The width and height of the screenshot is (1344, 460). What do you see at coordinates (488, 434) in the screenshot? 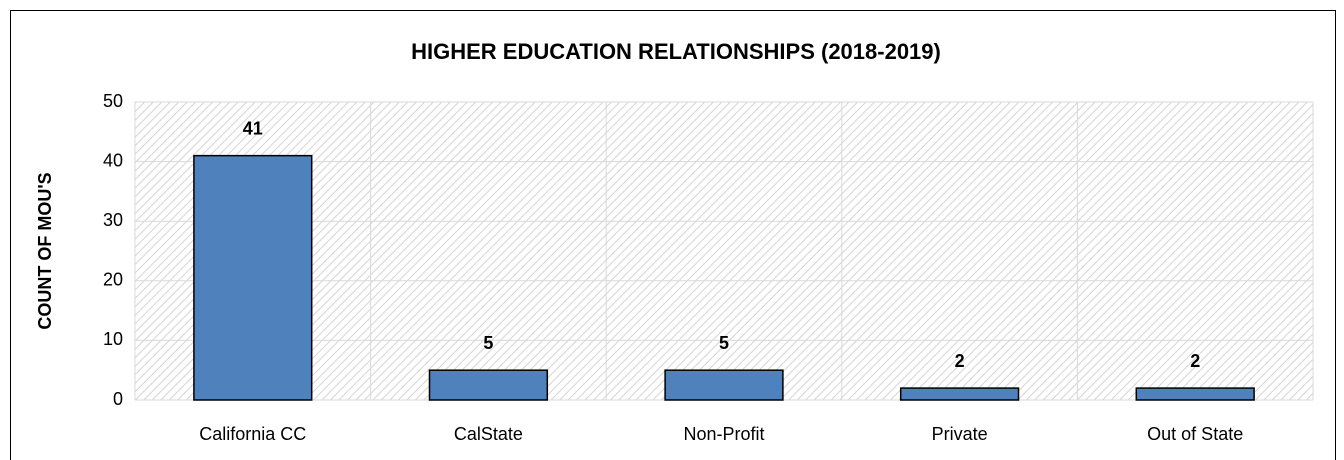
I see `x-tick-label: CalState` at bounding box center [488, 434].